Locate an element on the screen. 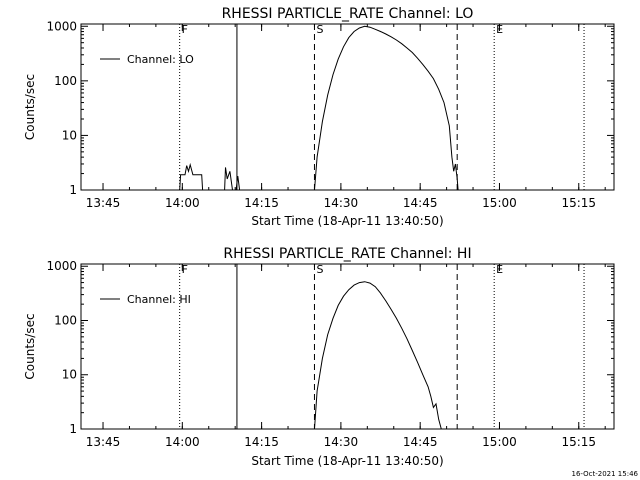 The image size is (640, 480). chart-title: RHESSI PARTICLE_RATE Channel: LO is located at coordinates (348, 14).